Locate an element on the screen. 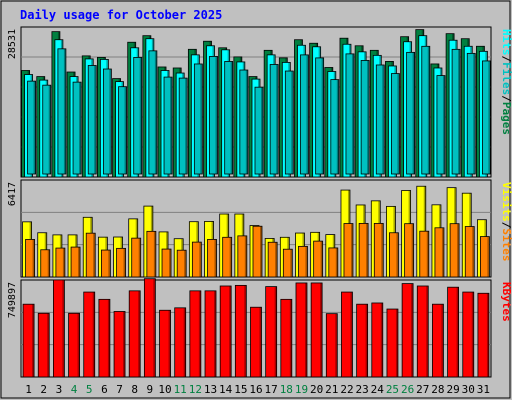 Image resolution: width=512 pixels, height=400 pixels. chart-title: Daily usage for October 2025 is located at coordinates (121, 15).